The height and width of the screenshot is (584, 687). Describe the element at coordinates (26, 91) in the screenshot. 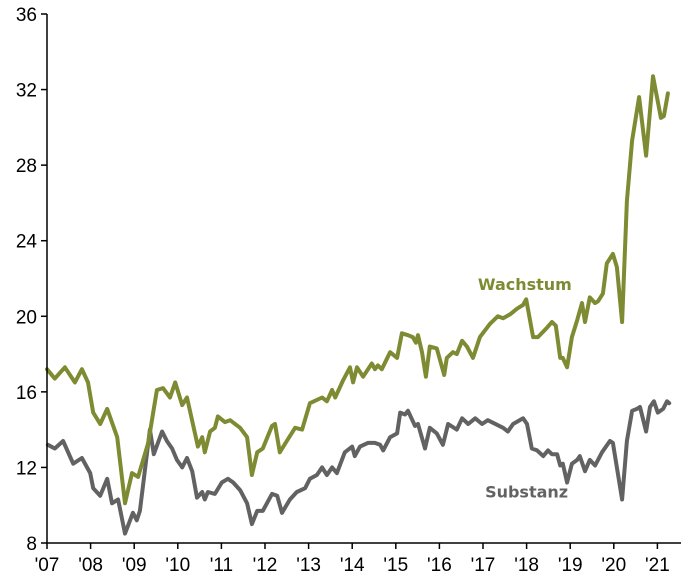

I see `y-tick-label: 32` at that location.